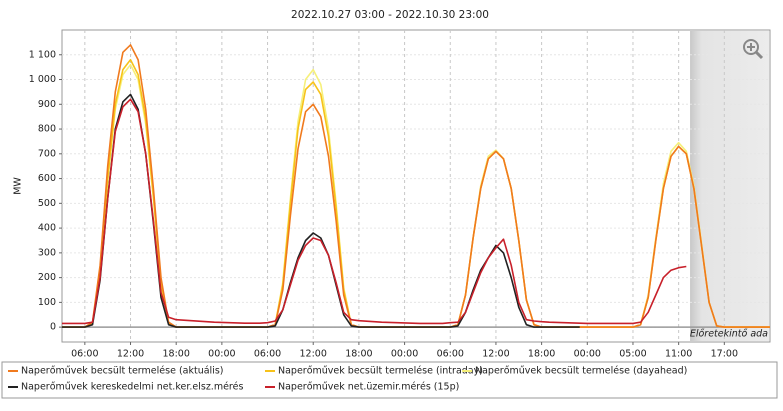  Describe the element at coordinates (678, 354) in the screenshot. I see `x-tick-label: 11:00` at that location.